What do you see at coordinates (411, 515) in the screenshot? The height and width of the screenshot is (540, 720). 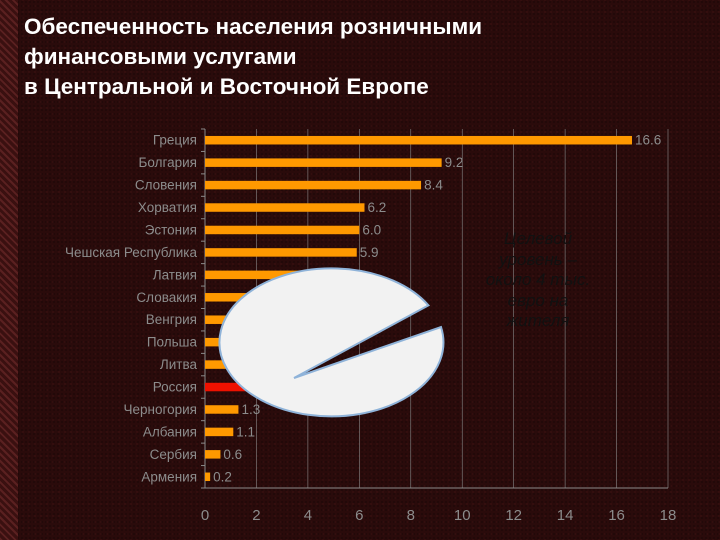 I see `x-tick-label: 8` at bounding box center [411, 515].